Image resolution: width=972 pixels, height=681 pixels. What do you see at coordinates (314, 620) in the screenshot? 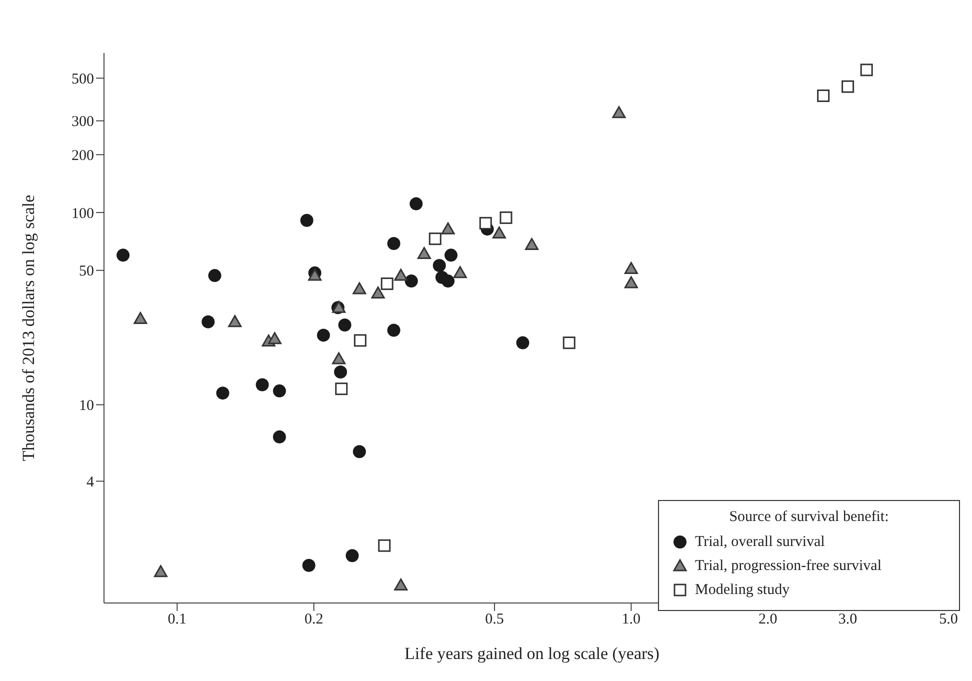
I see `x-tick-label: 0.2` at bounding box center [314, 620].